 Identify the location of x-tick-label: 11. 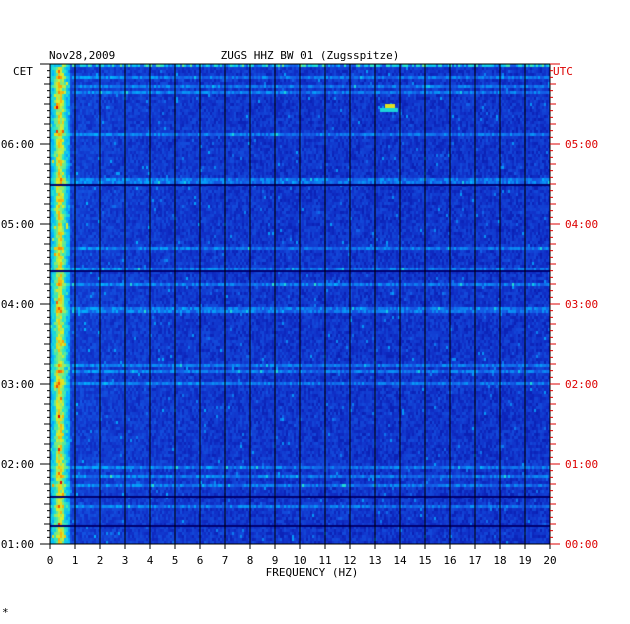
(324, 560).